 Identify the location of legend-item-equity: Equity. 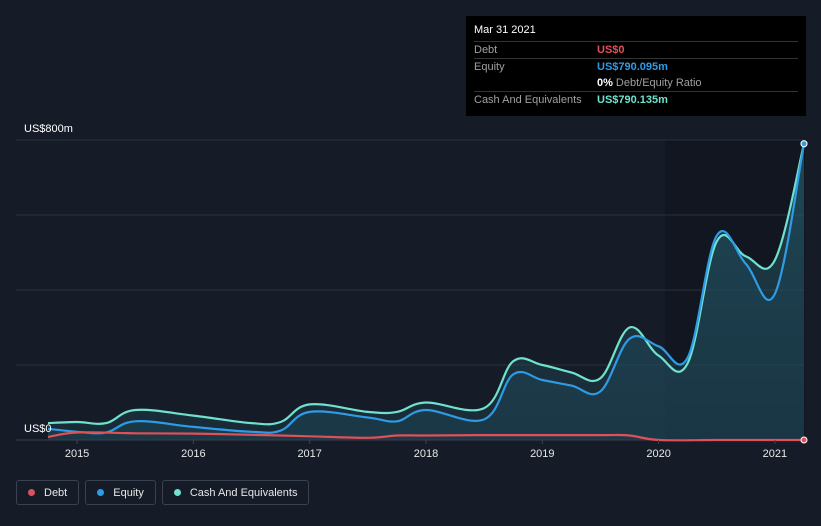
(120, 492).